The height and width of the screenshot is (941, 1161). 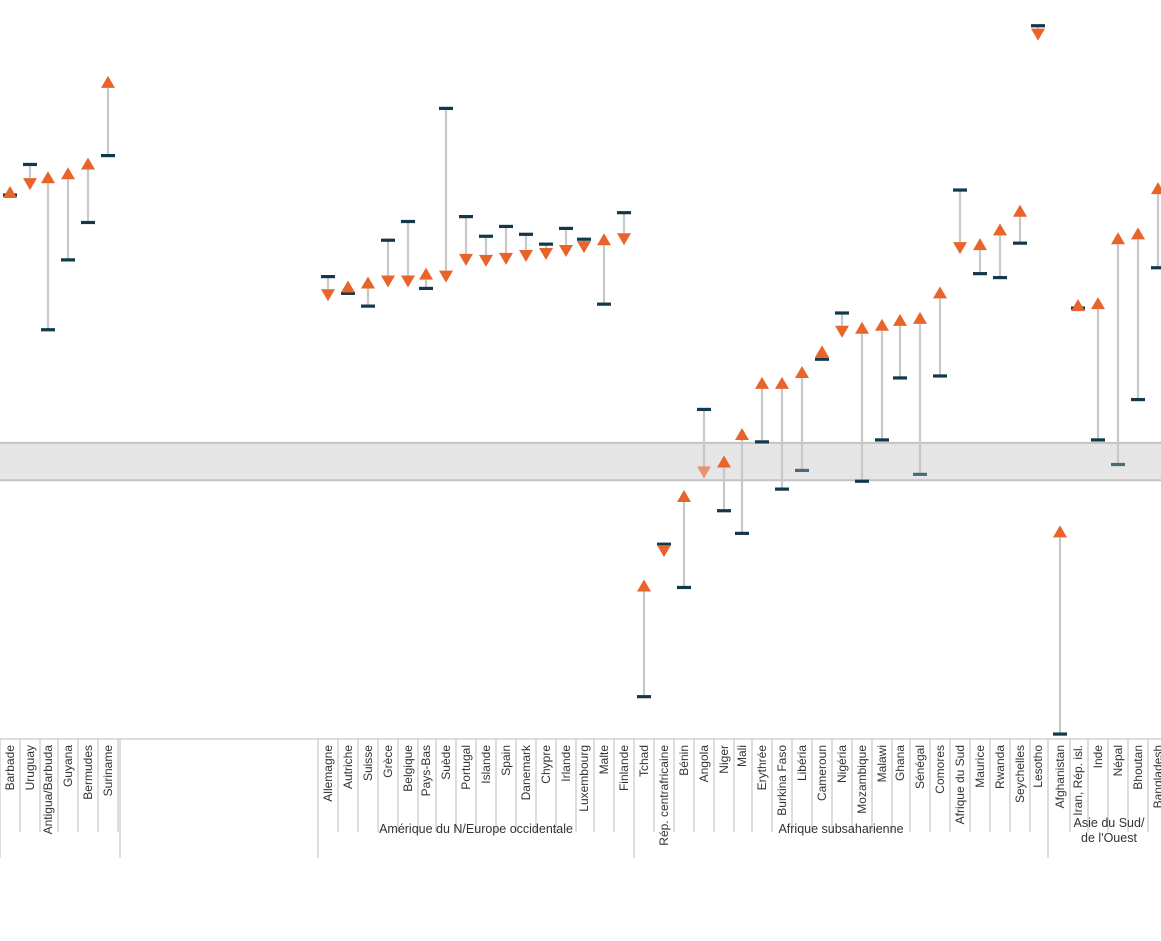 What do you see at coordinates (604, 304) in the screenshot?
I see `start-marker-malte` at bounding box center [604, 304].